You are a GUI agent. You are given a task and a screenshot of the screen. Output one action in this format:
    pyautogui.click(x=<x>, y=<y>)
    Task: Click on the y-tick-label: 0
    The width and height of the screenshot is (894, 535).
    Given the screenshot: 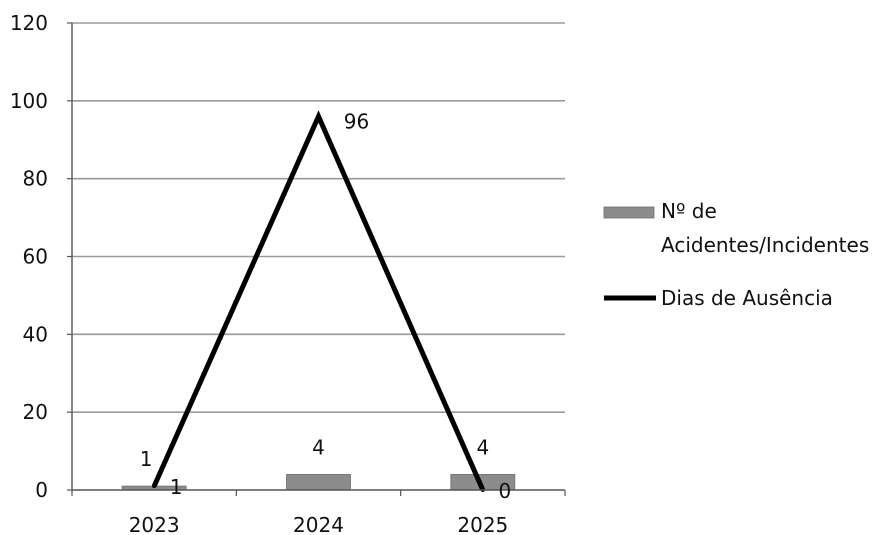 What is the action you would take?
    pyautogui.click(x=41, y=490)
    